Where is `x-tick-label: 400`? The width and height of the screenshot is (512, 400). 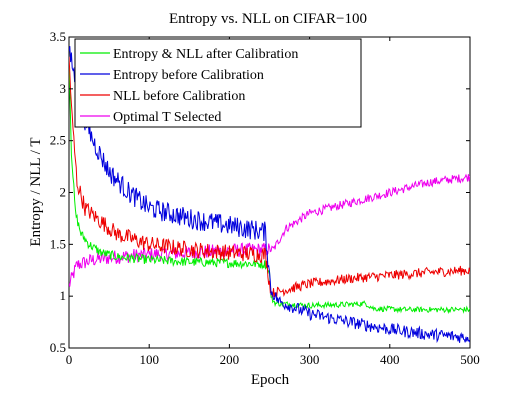
x-tick-label: 400 is located at coordinates (390, 359).